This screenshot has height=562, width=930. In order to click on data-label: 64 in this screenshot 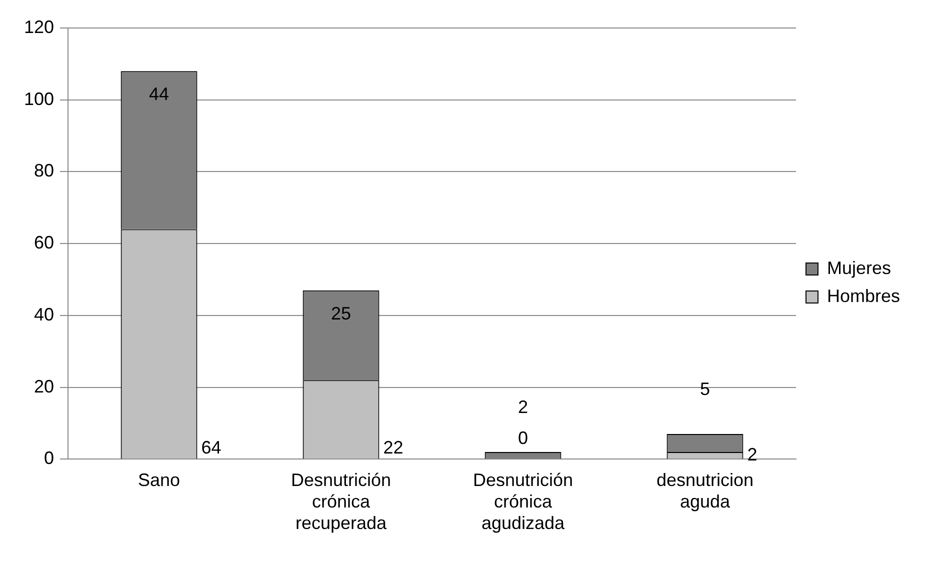, I will do `click(211, 448)`.